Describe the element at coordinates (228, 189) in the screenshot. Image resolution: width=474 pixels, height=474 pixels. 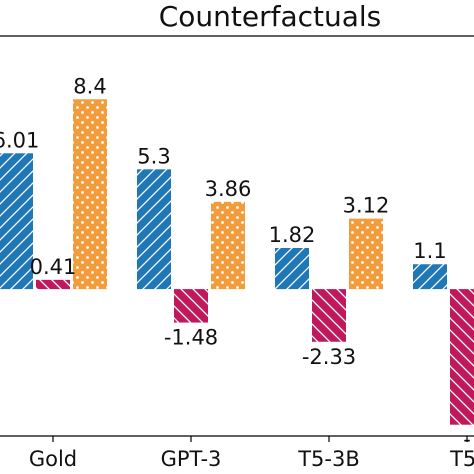
I see `value-label-s2-c1: 3.86` at that location.